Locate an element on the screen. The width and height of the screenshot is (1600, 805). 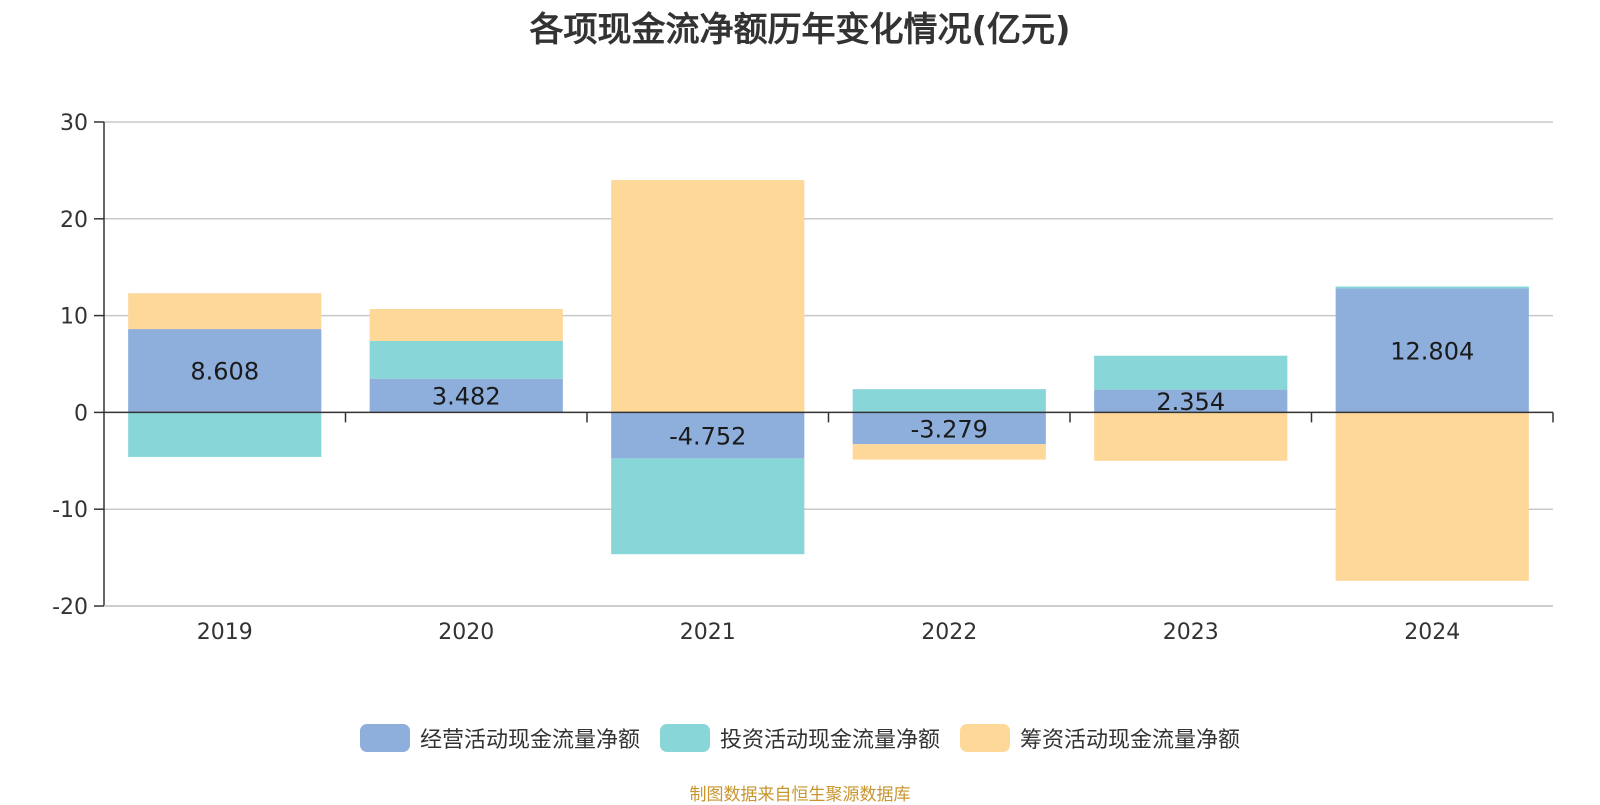
x-tick-label: 2023 is located at coordinates (1191, 632).